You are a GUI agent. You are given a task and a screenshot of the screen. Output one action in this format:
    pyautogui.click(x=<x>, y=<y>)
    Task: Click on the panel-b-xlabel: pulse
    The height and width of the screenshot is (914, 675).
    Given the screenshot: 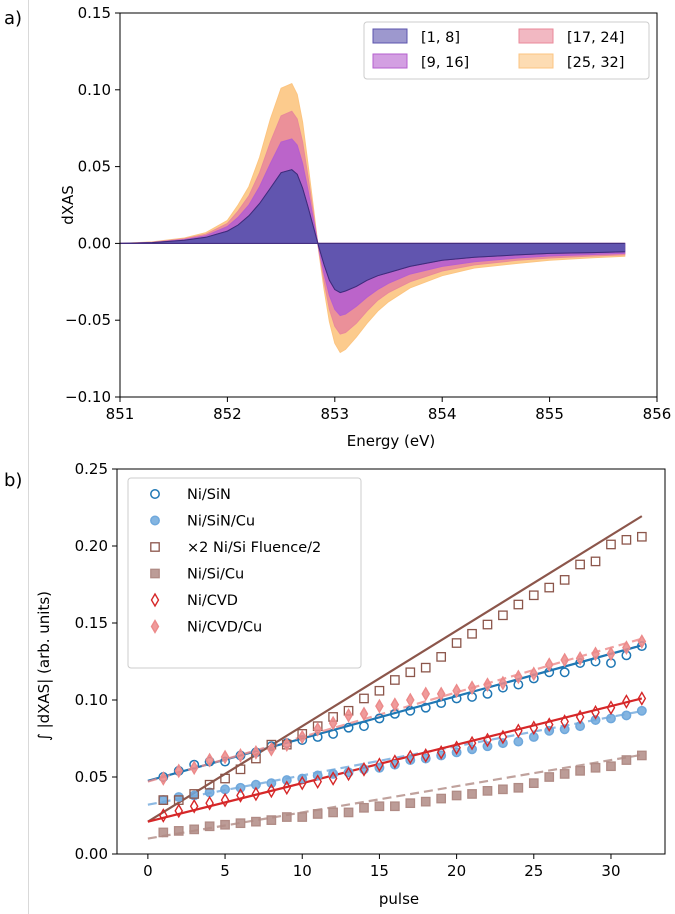 What is the action you would take?
    pyautogui.click(x=399, y=899)
    